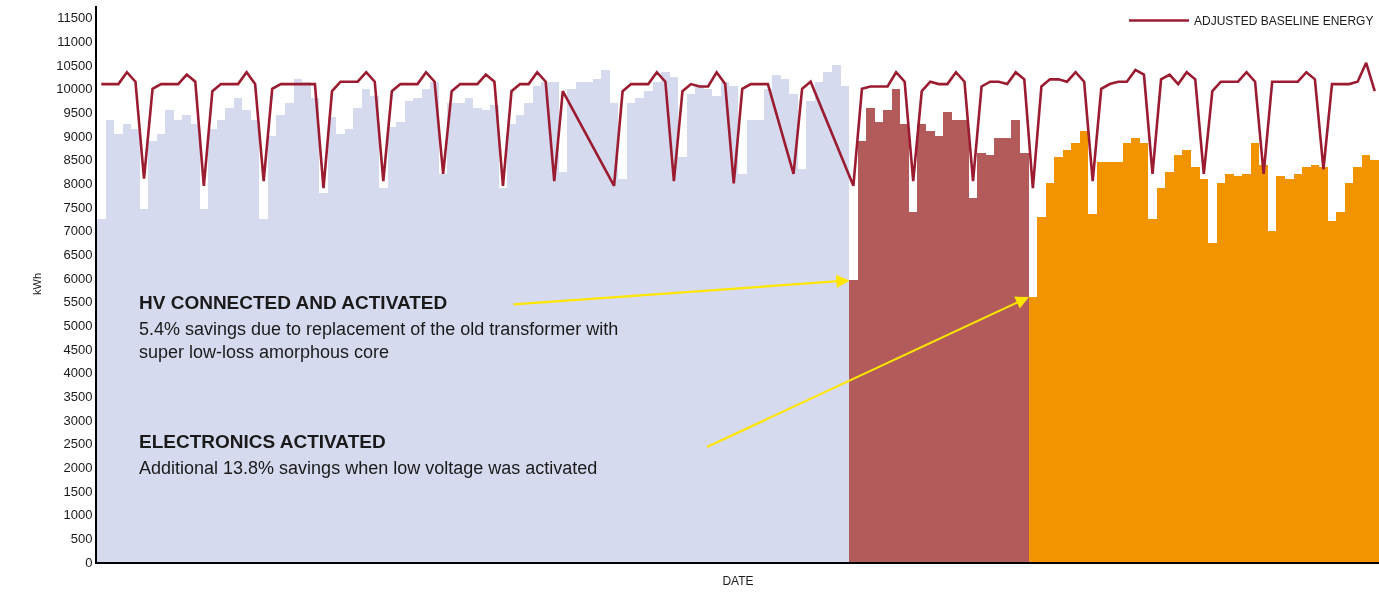 This screenshot has height=596, width=1379. I want to click on y-tick-label: 4500, so click(78, 349).